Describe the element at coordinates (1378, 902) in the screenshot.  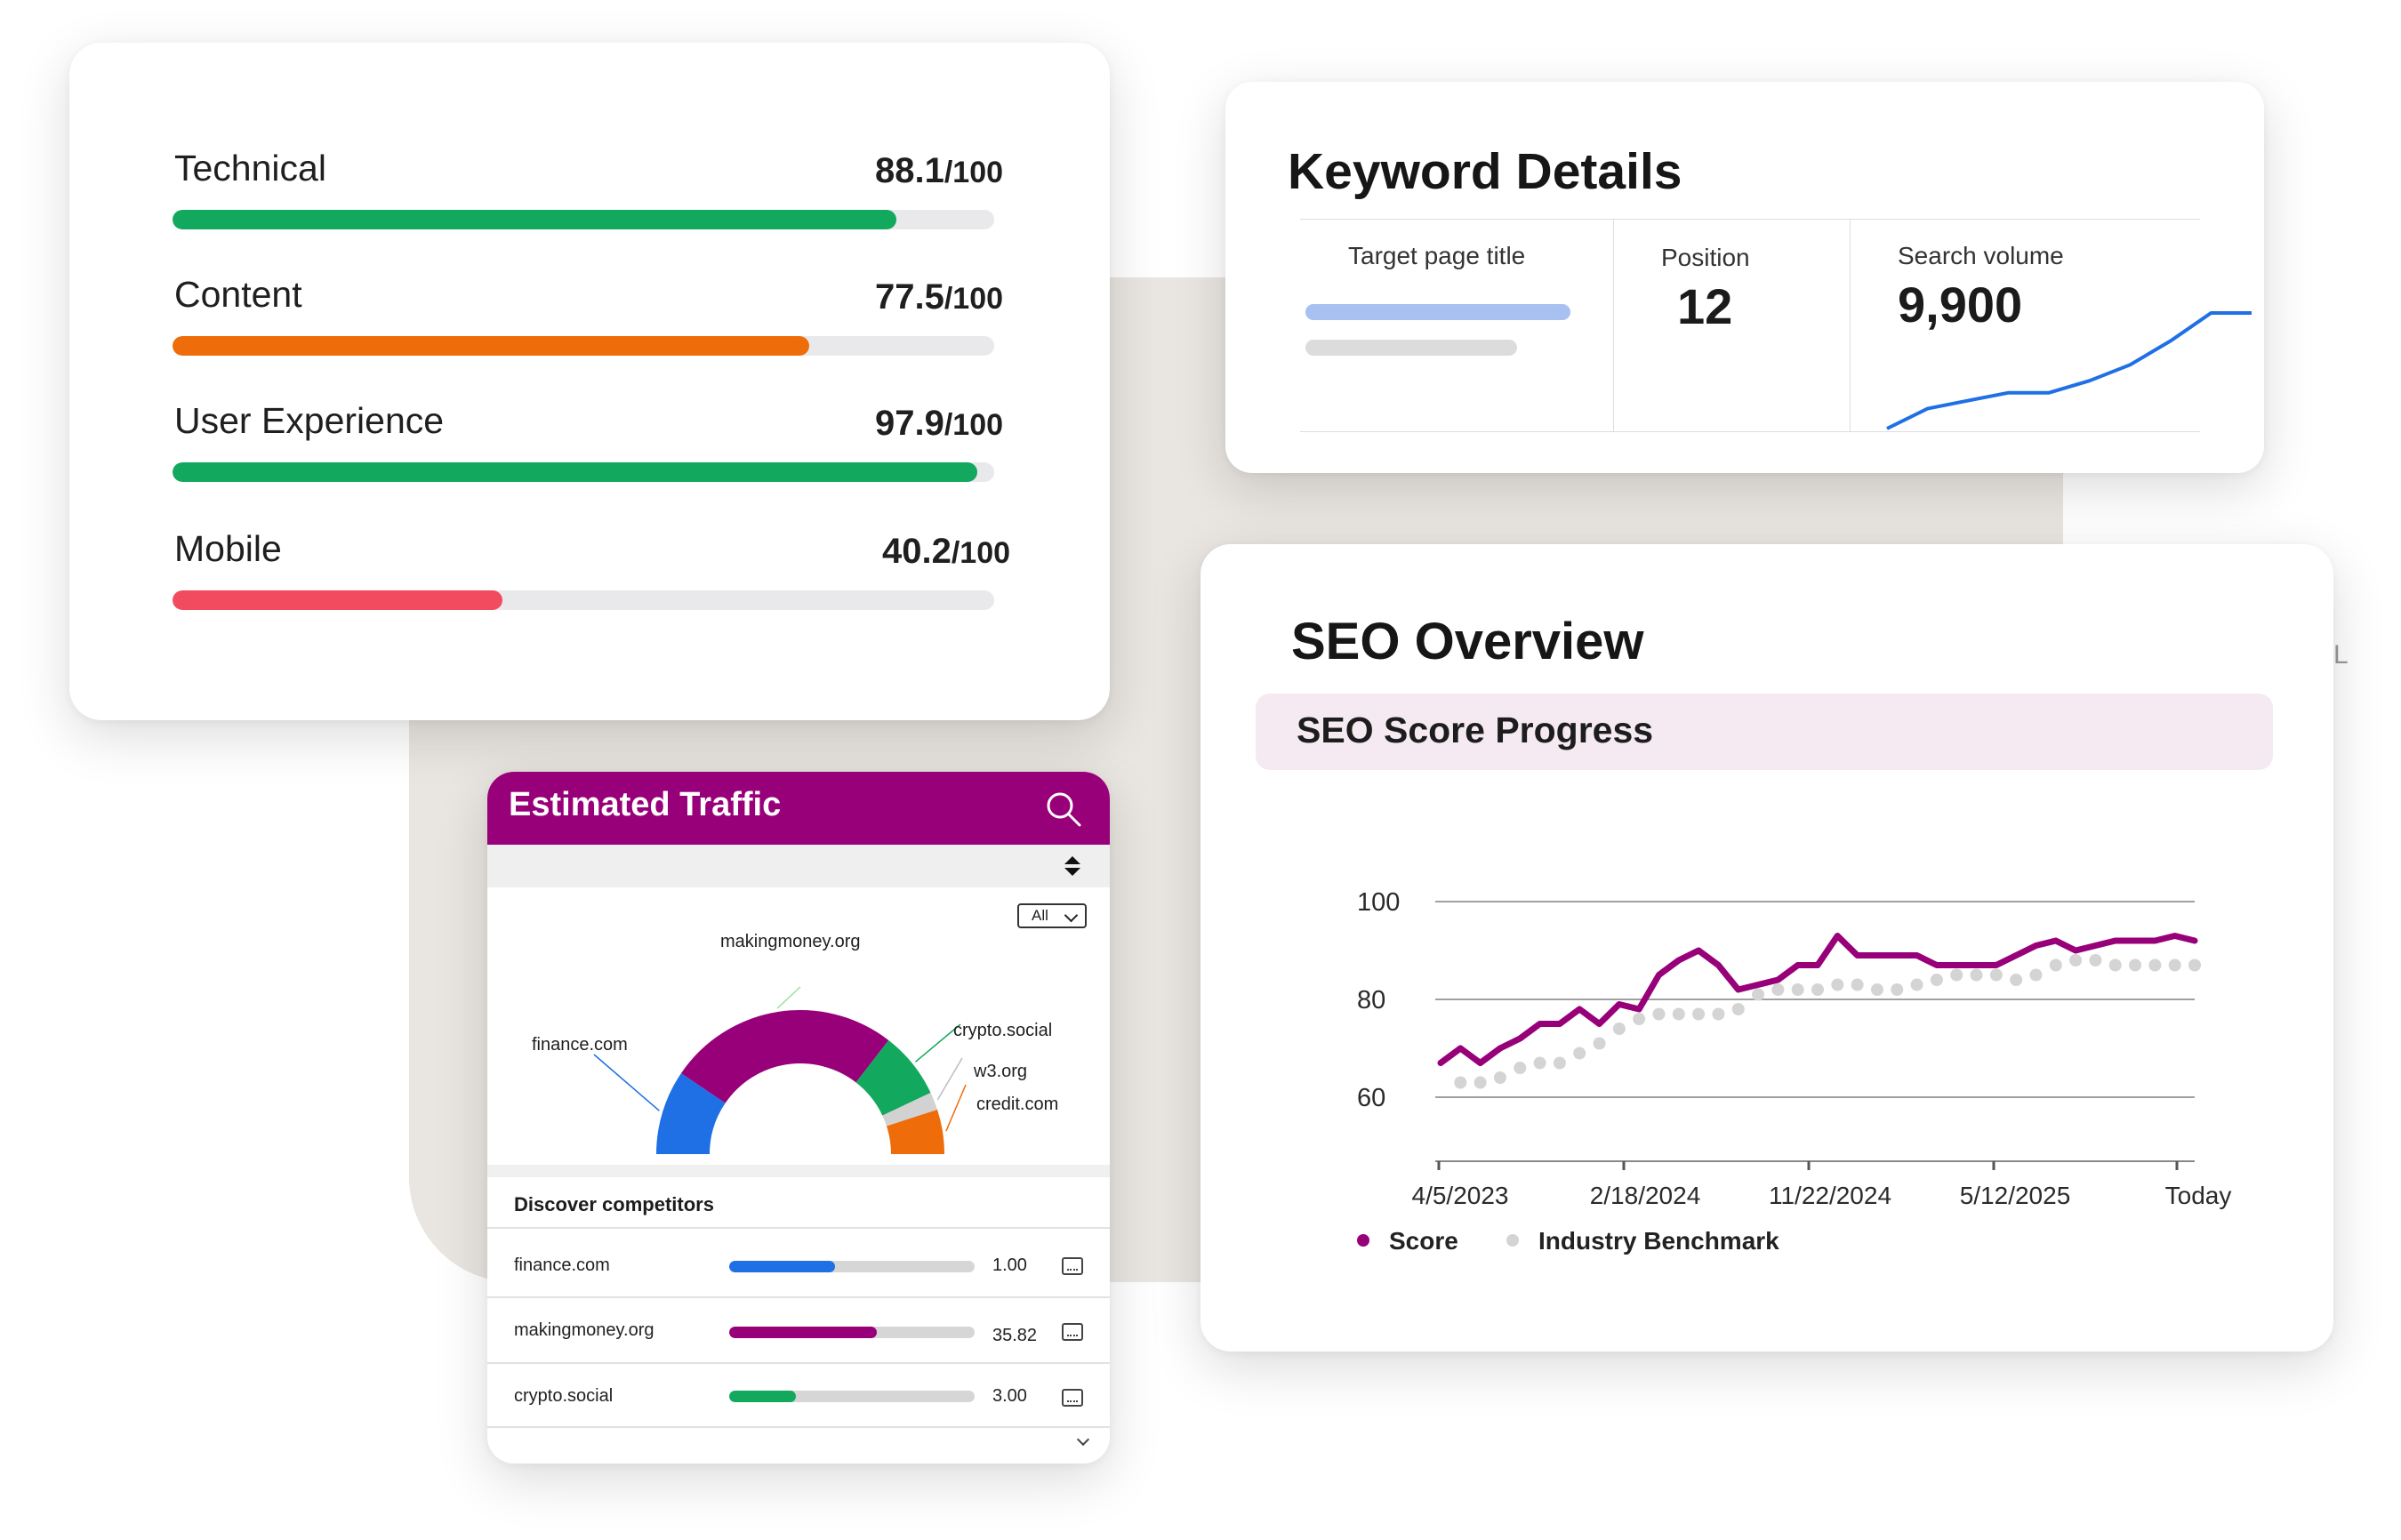
I see `y-tick-label: 100` at that location.